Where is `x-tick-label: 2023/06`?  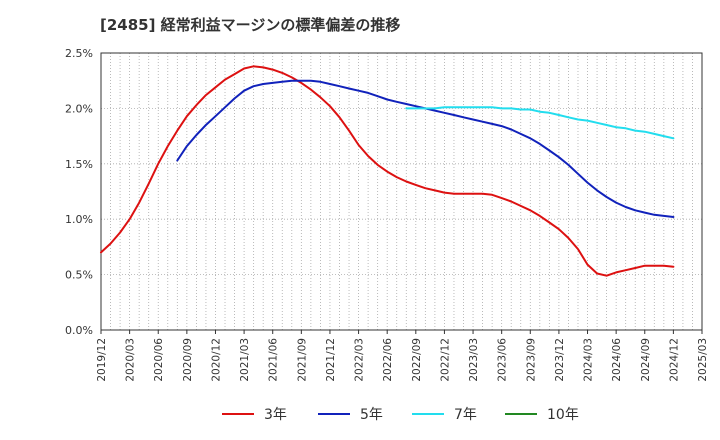
x-tick-label: 2023/06 is located at coordinates (503, 360).